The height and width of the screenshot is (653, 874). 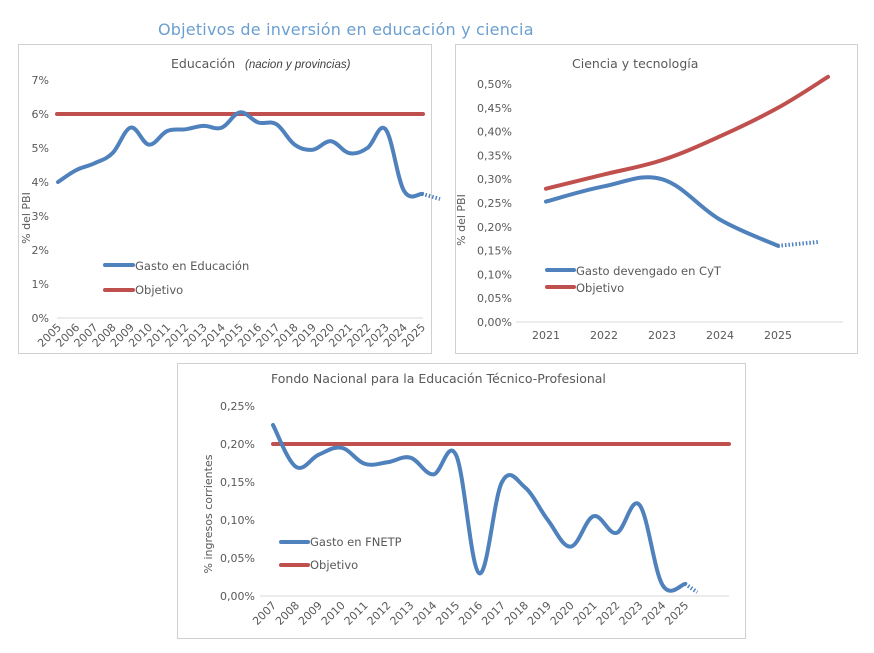 What do you see at coordinates (40, 318) in the screenshot?
I see `y-tick-label: 0%` at bounding box center [40, 318].